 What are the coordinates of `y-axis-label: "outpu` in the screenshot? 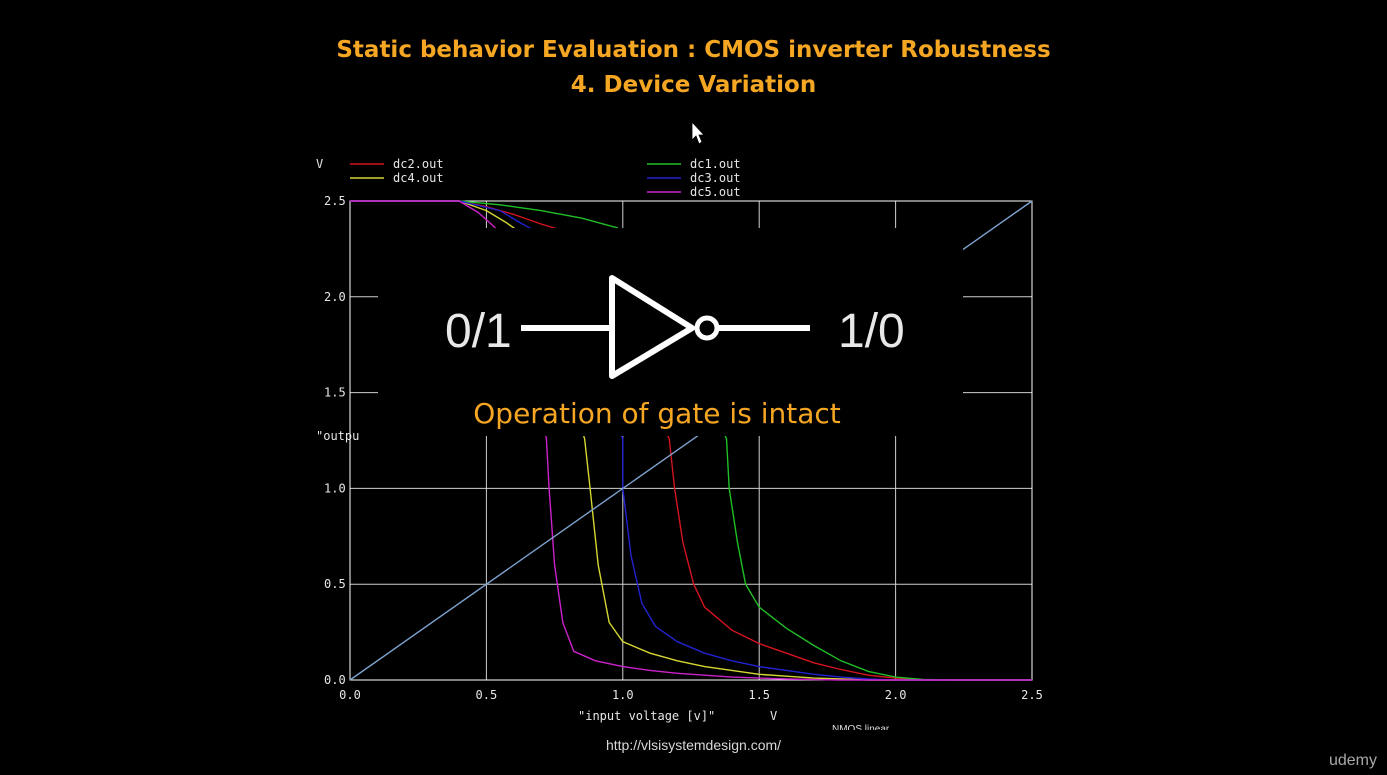 It's located at (337, 436).